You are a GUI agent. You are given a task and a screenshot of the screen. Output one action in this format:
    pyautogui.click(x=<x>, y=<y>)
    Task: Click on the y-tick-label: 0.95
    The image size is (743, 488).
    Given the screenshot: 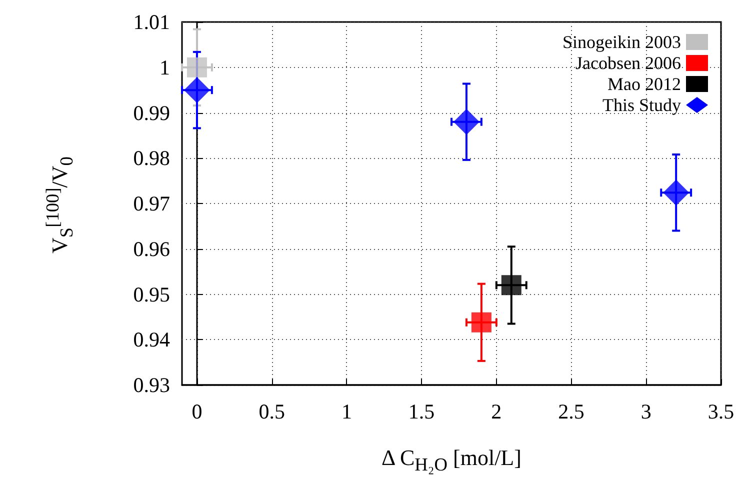 What is the action you would take?
    pyautogui.click(x=151, y=294)
    